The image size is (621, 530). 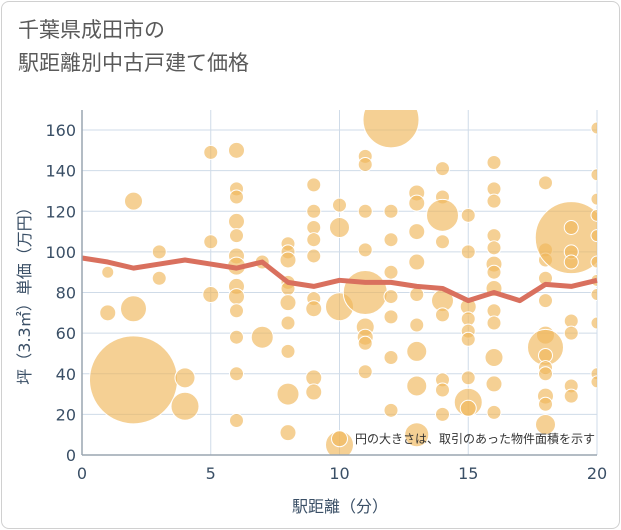 I want to click on average-price-line, so click(x=339, y=279).